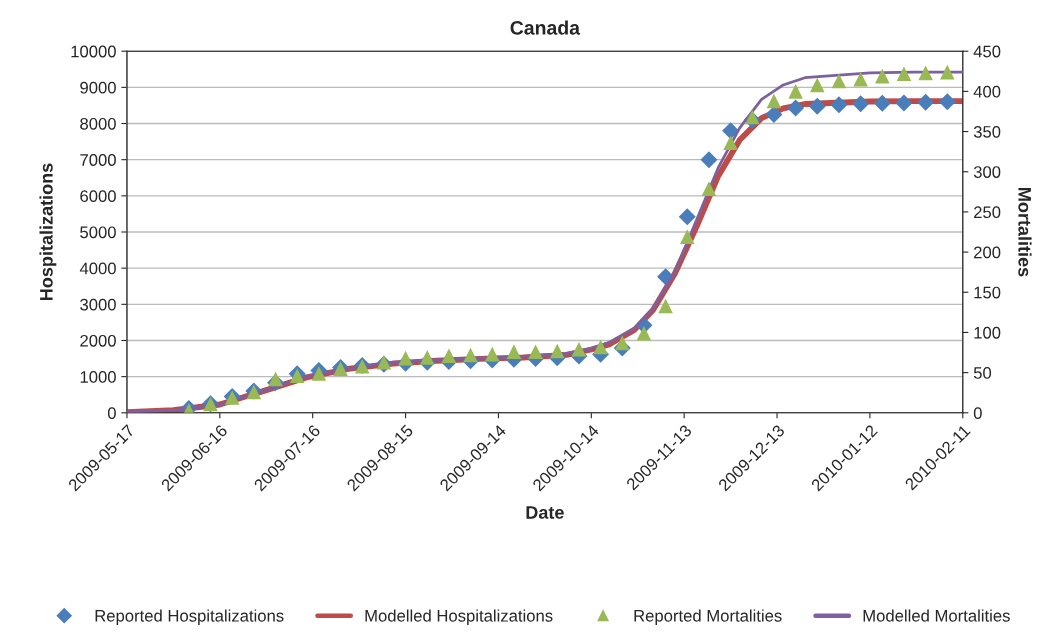 Image resolution: width=1058 pixels, height=640 pixels. I want to click on y2-tick-label: 400, so click(987, 91).